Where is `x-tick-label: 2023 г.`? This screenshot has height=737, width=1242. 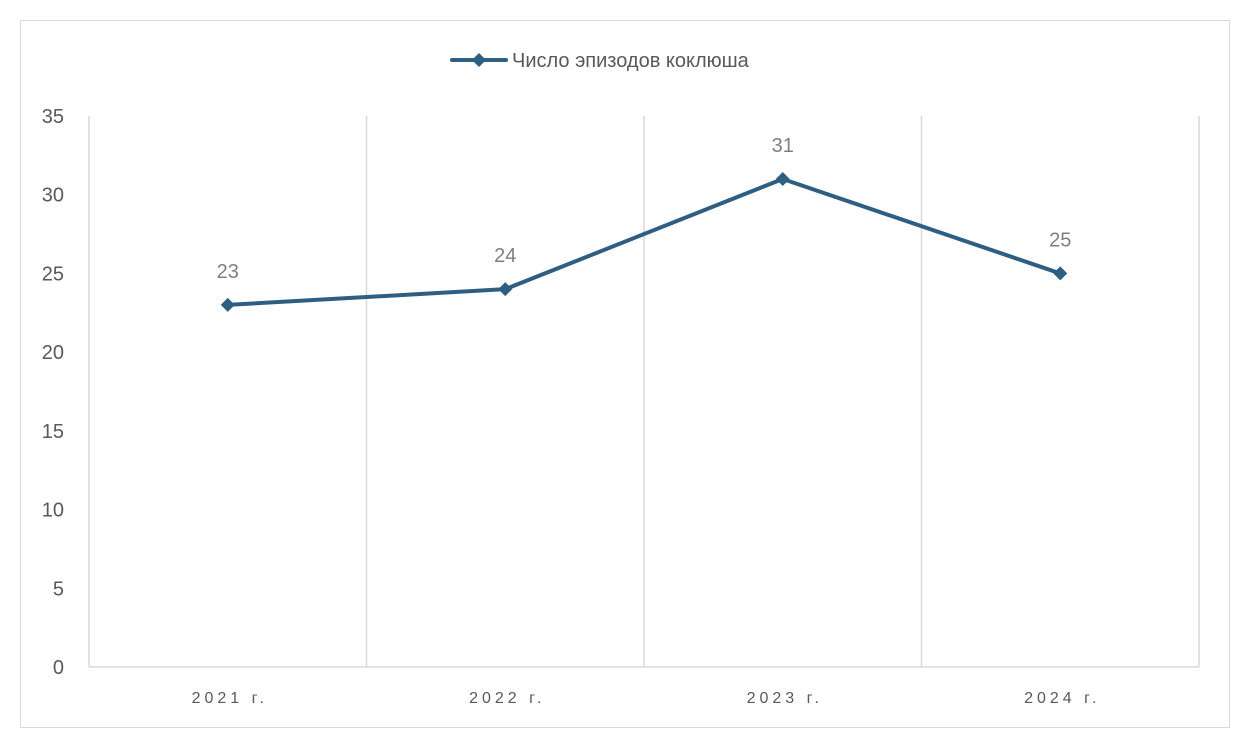 x-tick-label: 2023 г. is located at coordinates (785, 698).